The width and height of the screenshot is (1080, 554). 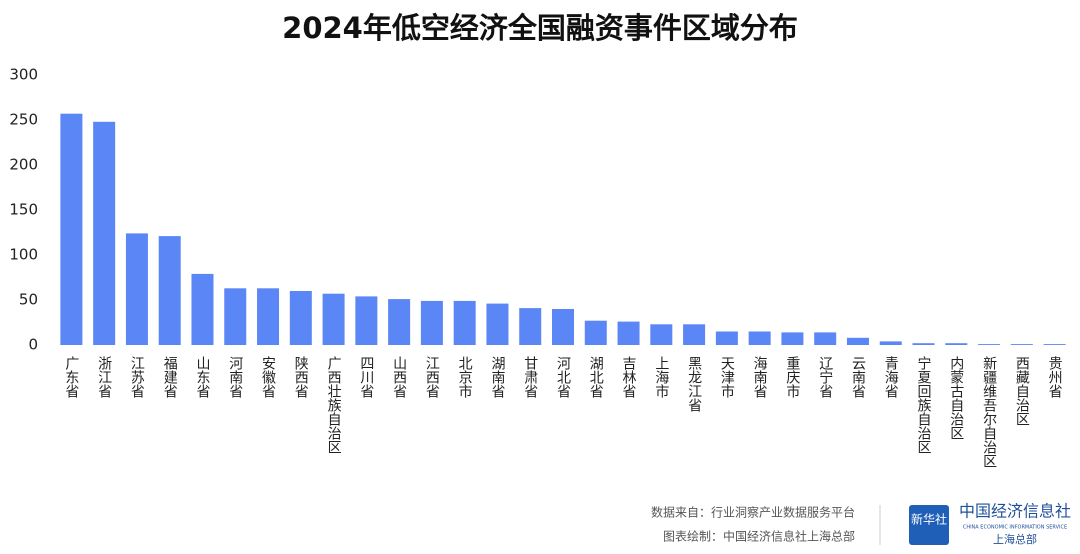 What do you see at coordinates (71, 377) in the screenshot?
I see `x-tick-label: 广东省` at bounding box center [71, 377].